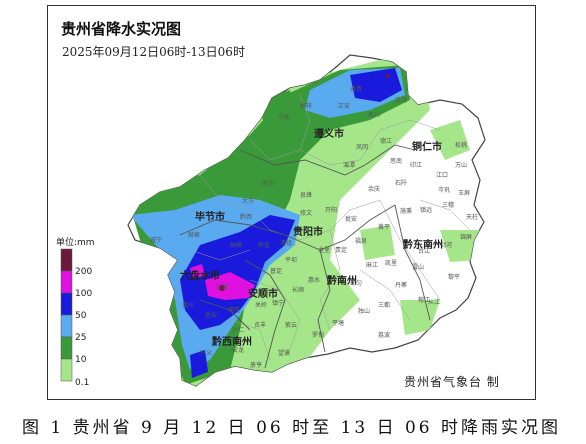 The image size is (586, 444). What do you see at coordinates (426, 210) in the screenshot?
I see `county-label: 镇远` at bounding box center [426, 210].